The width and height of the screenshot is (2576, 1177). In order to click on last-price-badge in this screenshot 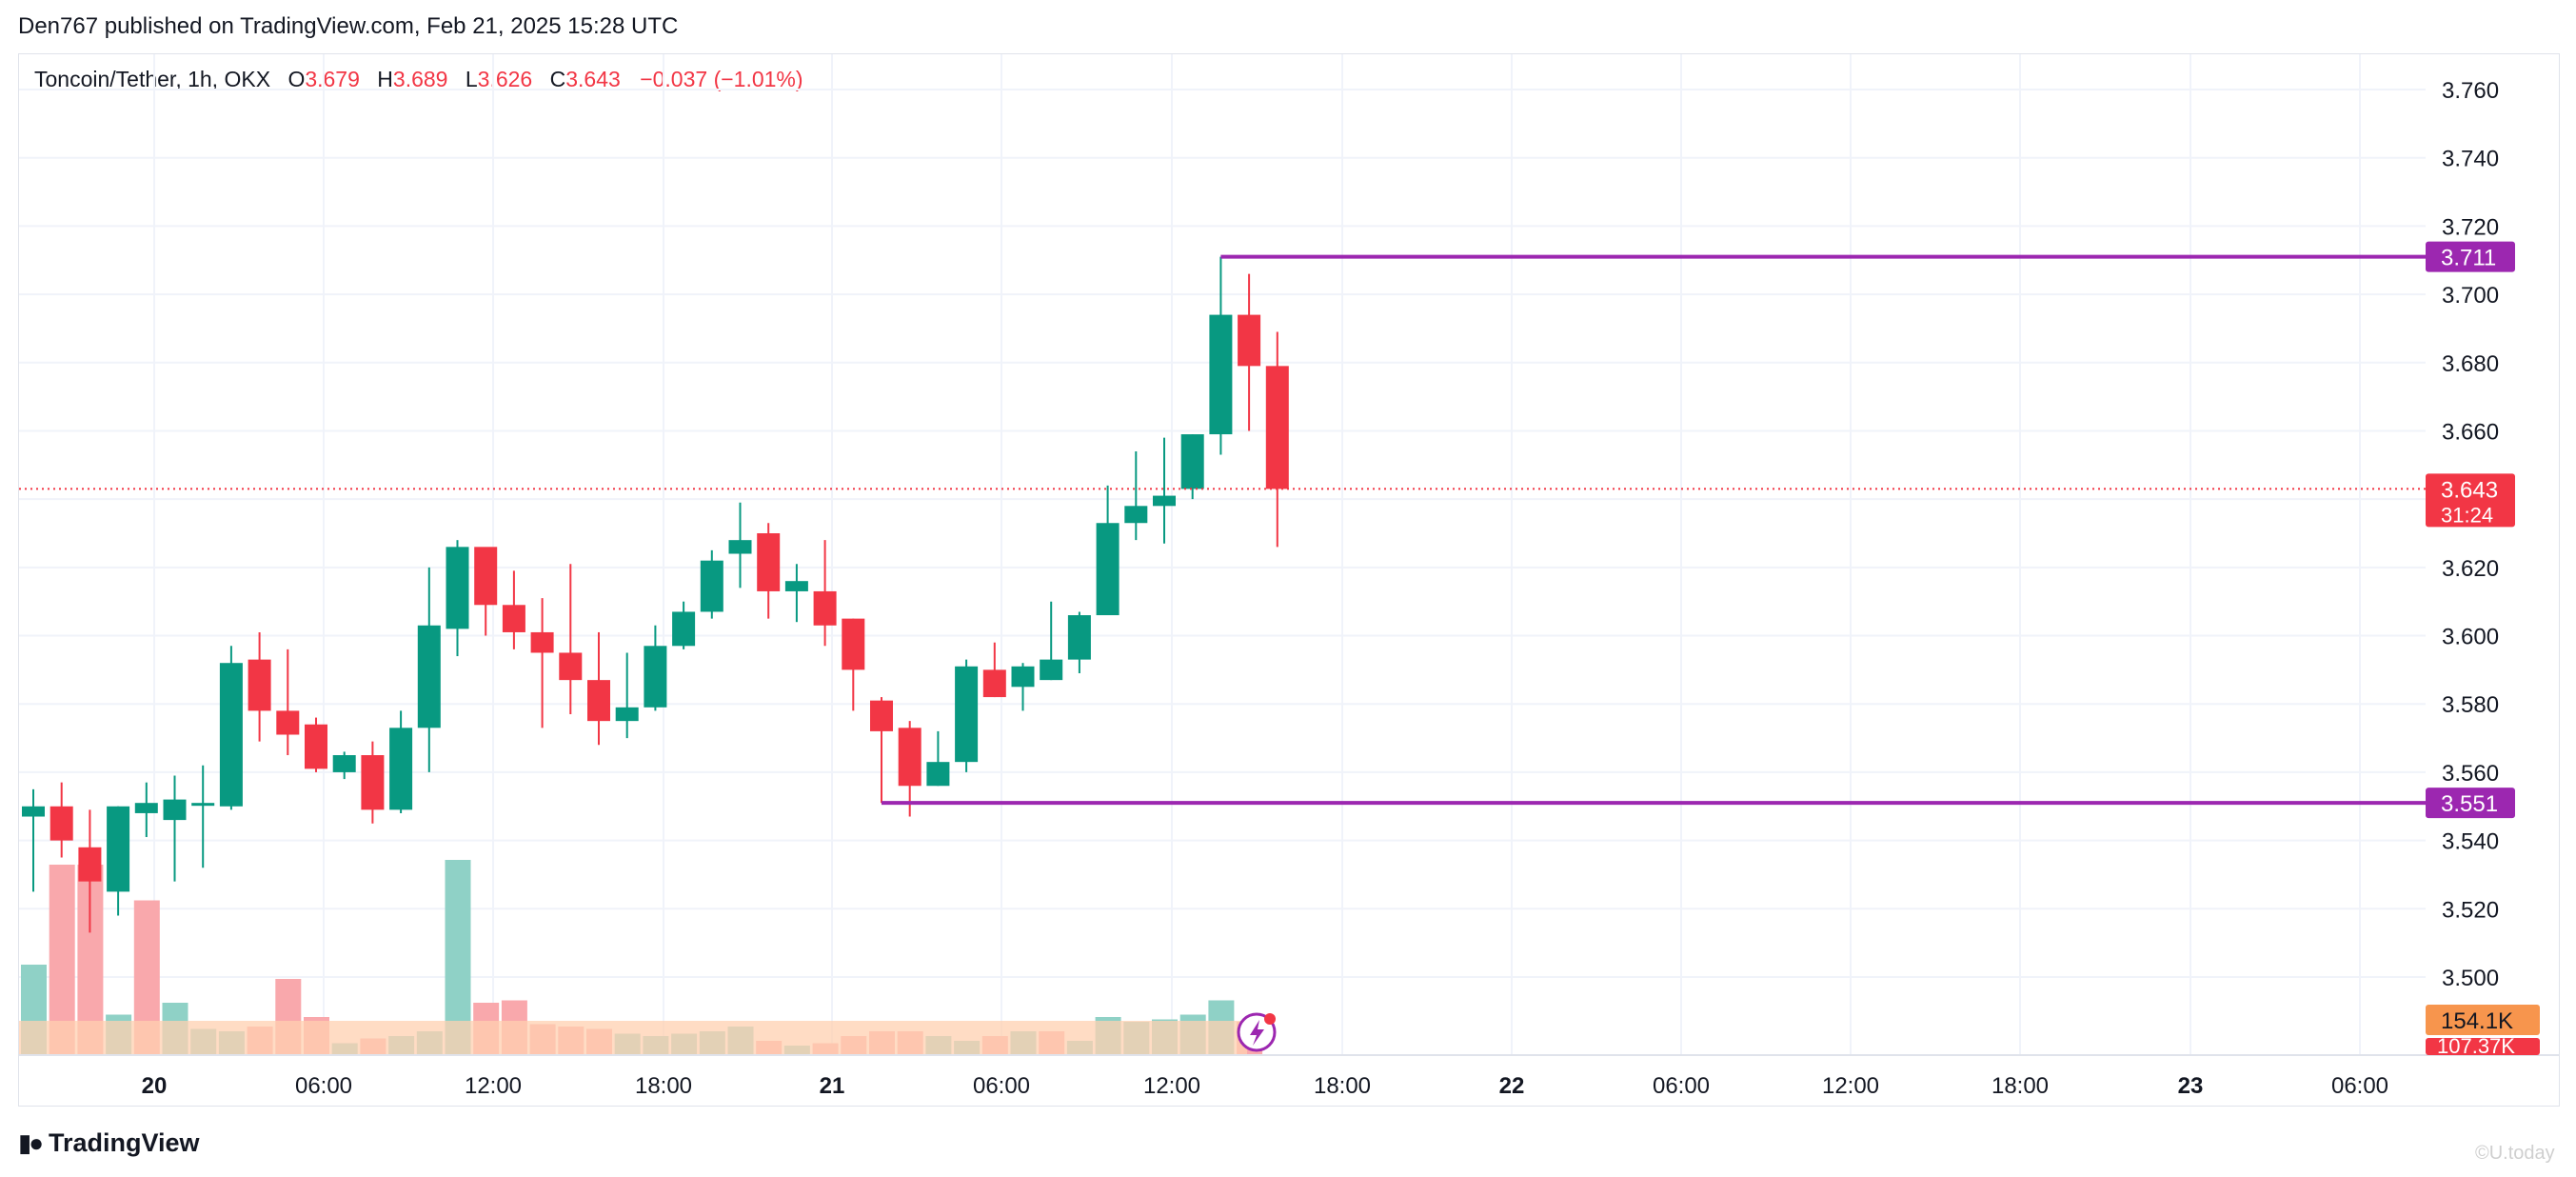, I will do `click(2470, 500)`.